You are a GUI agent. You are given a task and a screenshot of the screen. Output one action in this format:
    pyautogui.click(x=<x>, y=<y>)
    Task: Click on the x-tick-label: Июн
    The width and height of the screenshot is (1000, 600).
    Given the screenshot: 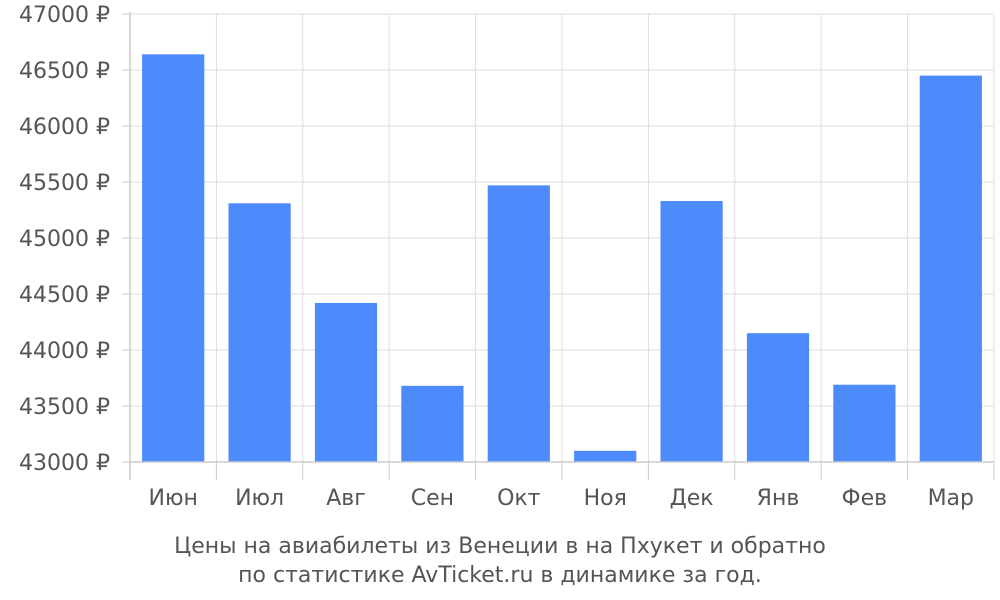 What is the action you would take?
    pyautogui.click(x=173, y=498)
    